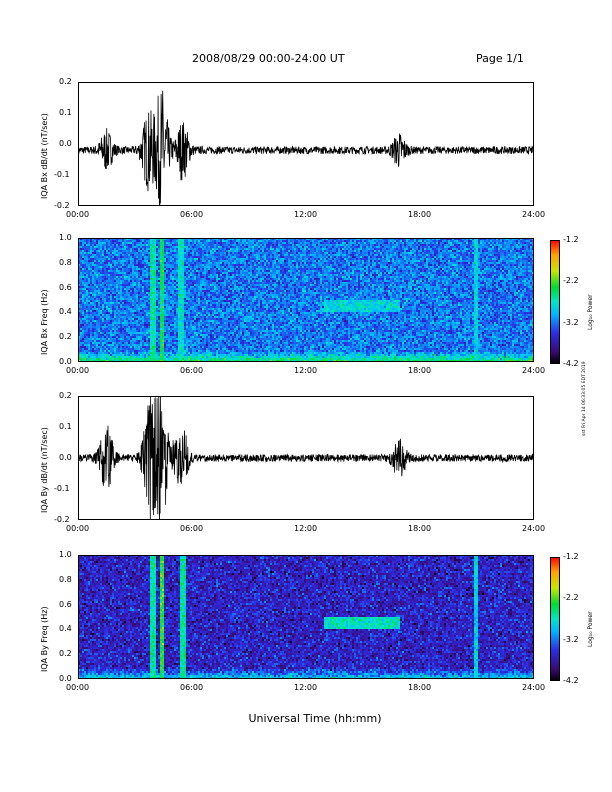 The width and height of the screenshot is (612, 792). I want to click on panel-2-y-axis-label: IQA Bx Freq (Hz), so click(44, 322).